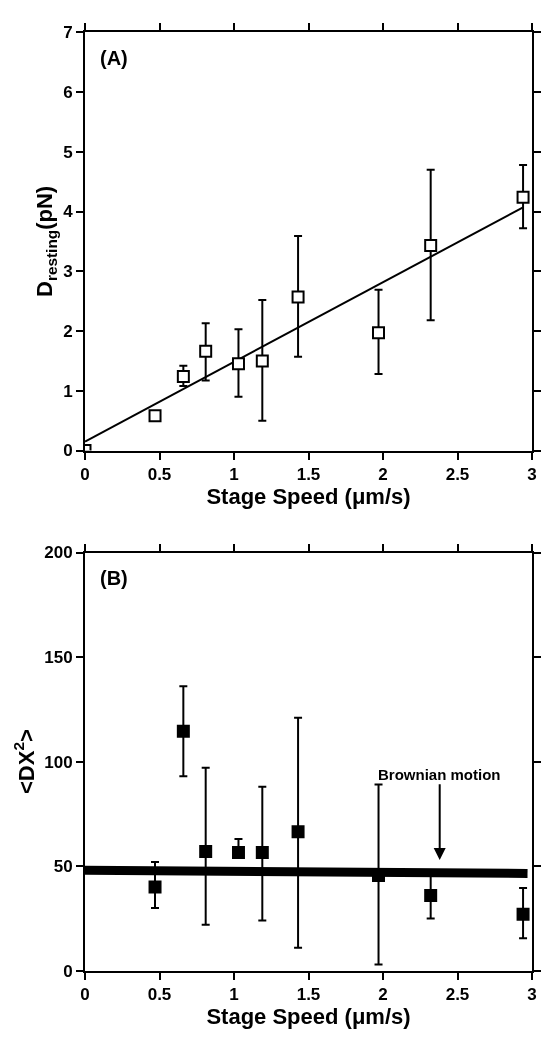  What do you see at coordinates (68, 92) in the screenshot?
I see `y-tick-label: 6` at bounding box center [68, 92].